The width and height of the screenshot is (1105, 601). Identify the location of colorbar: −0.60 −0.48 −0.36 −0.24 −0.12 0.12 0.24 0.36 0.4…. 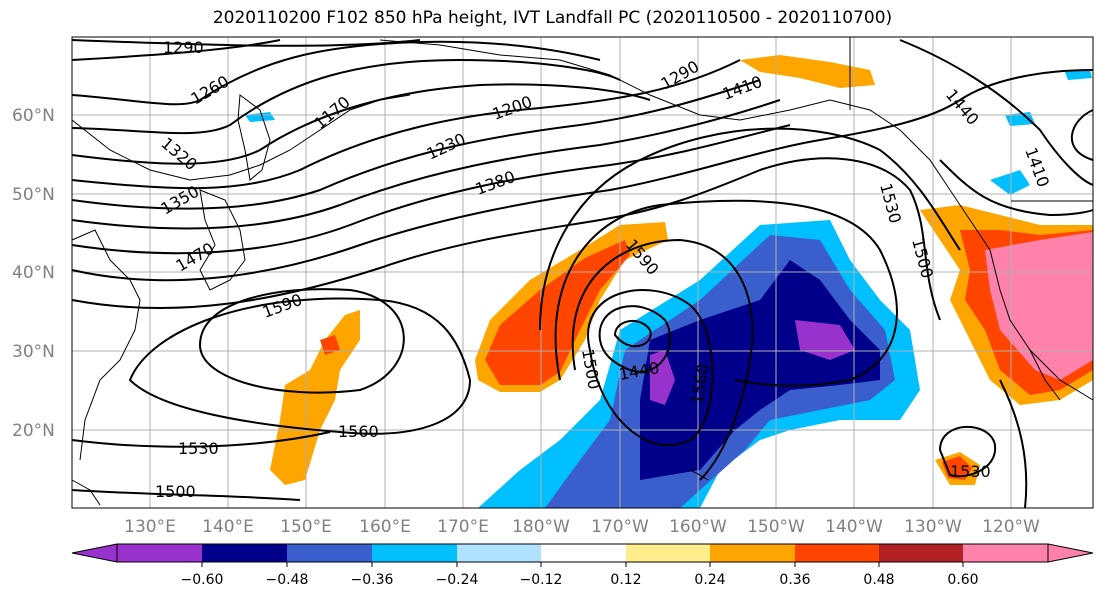
(582, 565).